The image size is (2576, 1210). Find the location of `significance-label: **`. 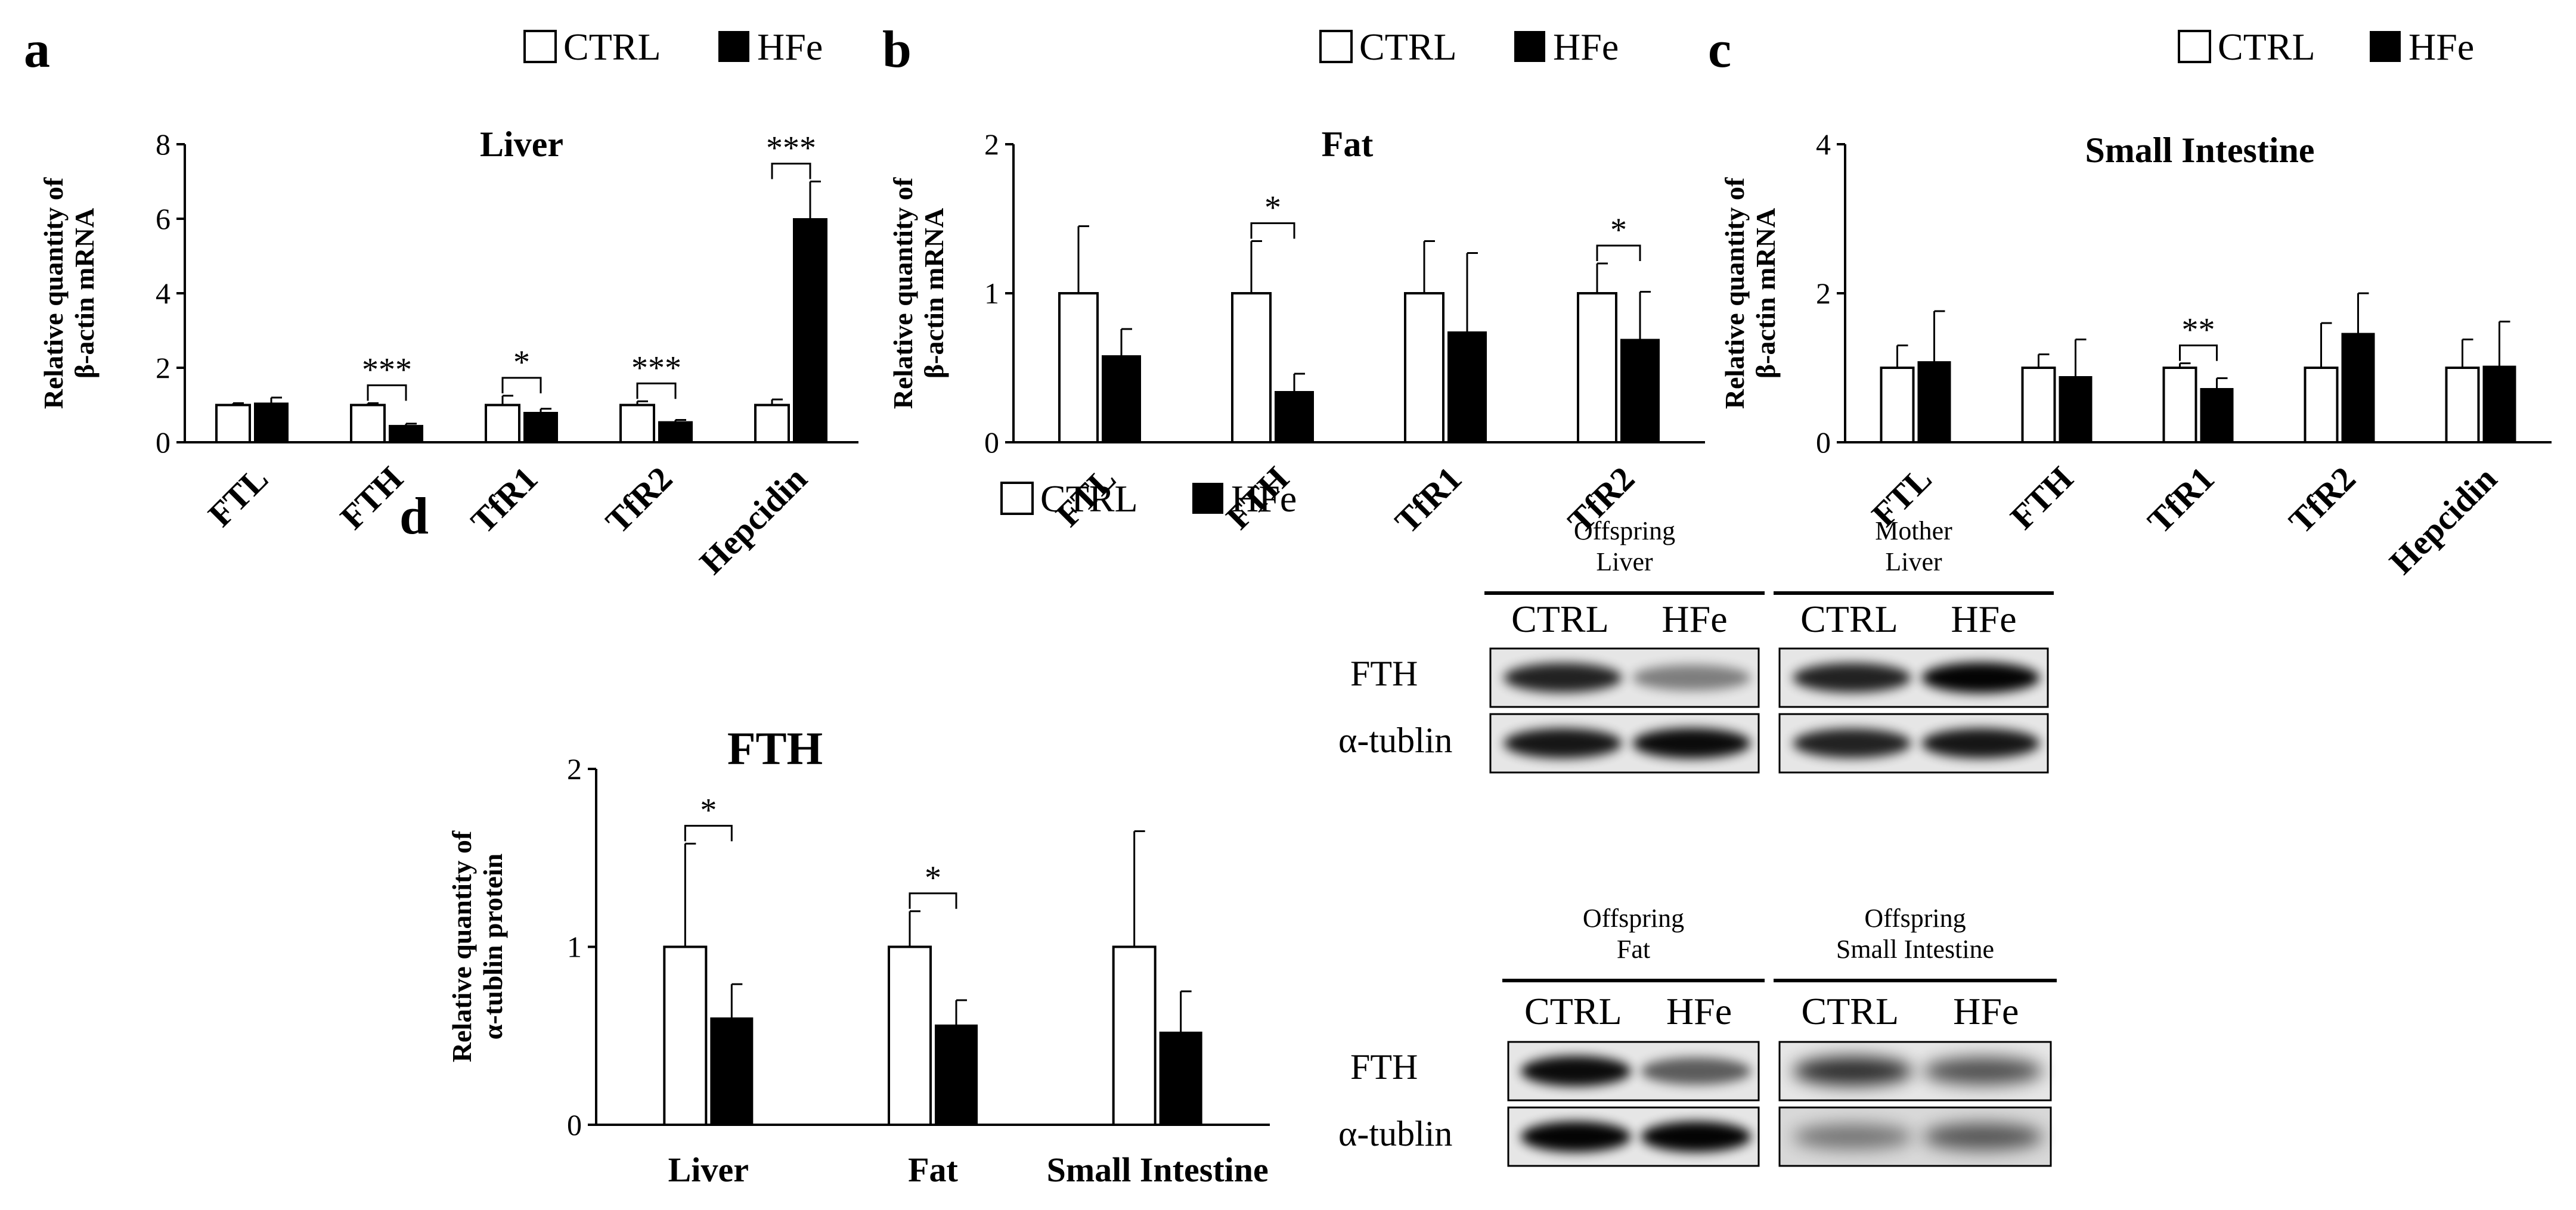

significance-label: ** is located at coordinates (2198, 330).